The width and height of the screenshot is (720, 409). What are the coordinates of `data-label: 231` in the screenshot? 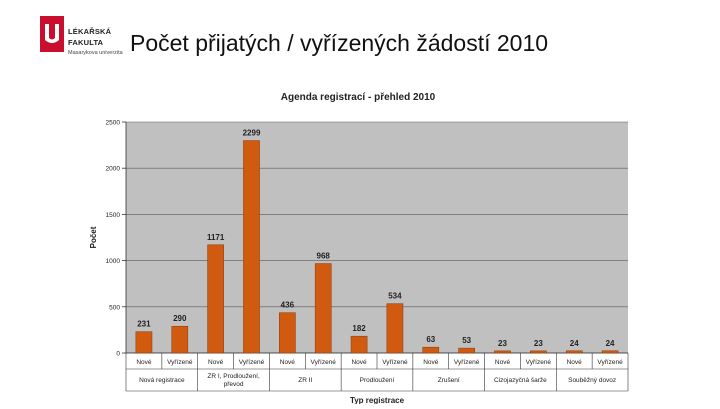 It's located at (144, 324).